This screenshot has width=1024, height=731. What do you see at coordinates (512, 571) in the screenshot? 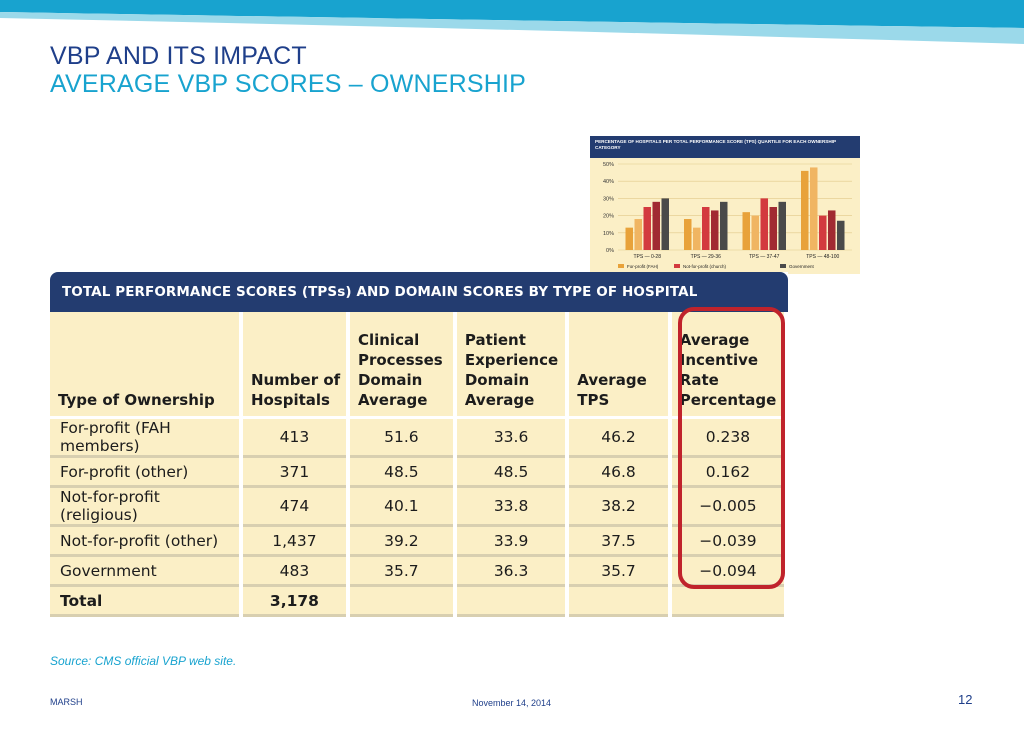
I see `cell-patient: 36.3` at bounding box center [512, 571].